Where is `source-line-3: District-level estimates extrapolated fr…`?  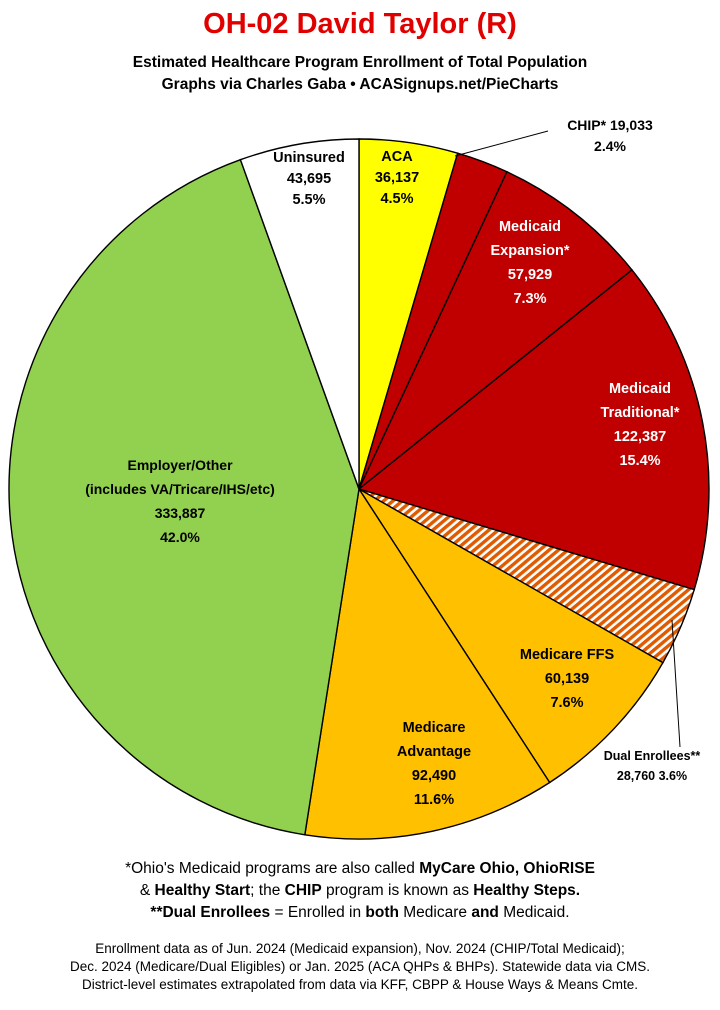
source-line-3: District-level estimates extrapolated fr… is located at coordinates (360, 984).